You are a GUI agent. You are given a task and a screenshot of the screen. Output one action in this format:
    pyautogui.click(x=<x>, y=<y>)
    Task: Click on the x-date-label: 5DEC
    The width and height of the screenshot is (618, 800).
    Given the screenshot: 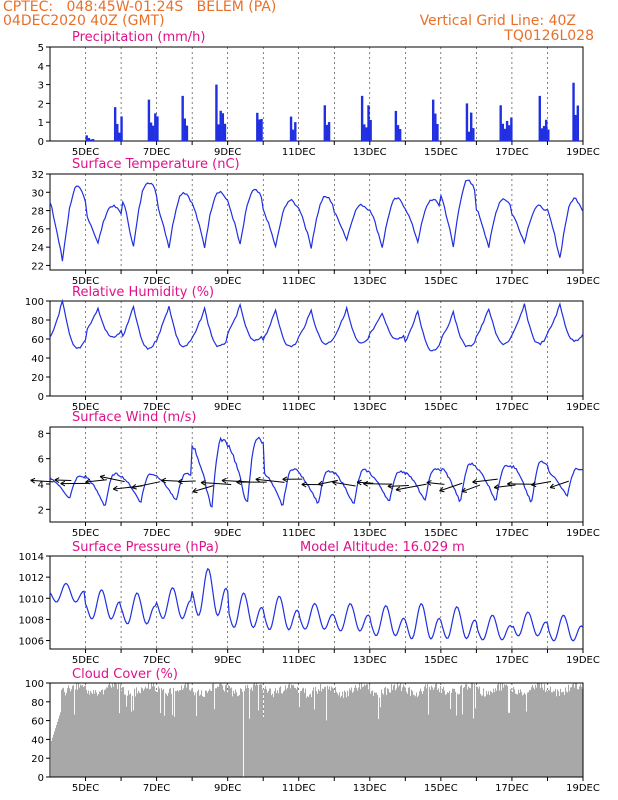 What is the action you would take?
    pyautogui.click(x=85, y=281)
    